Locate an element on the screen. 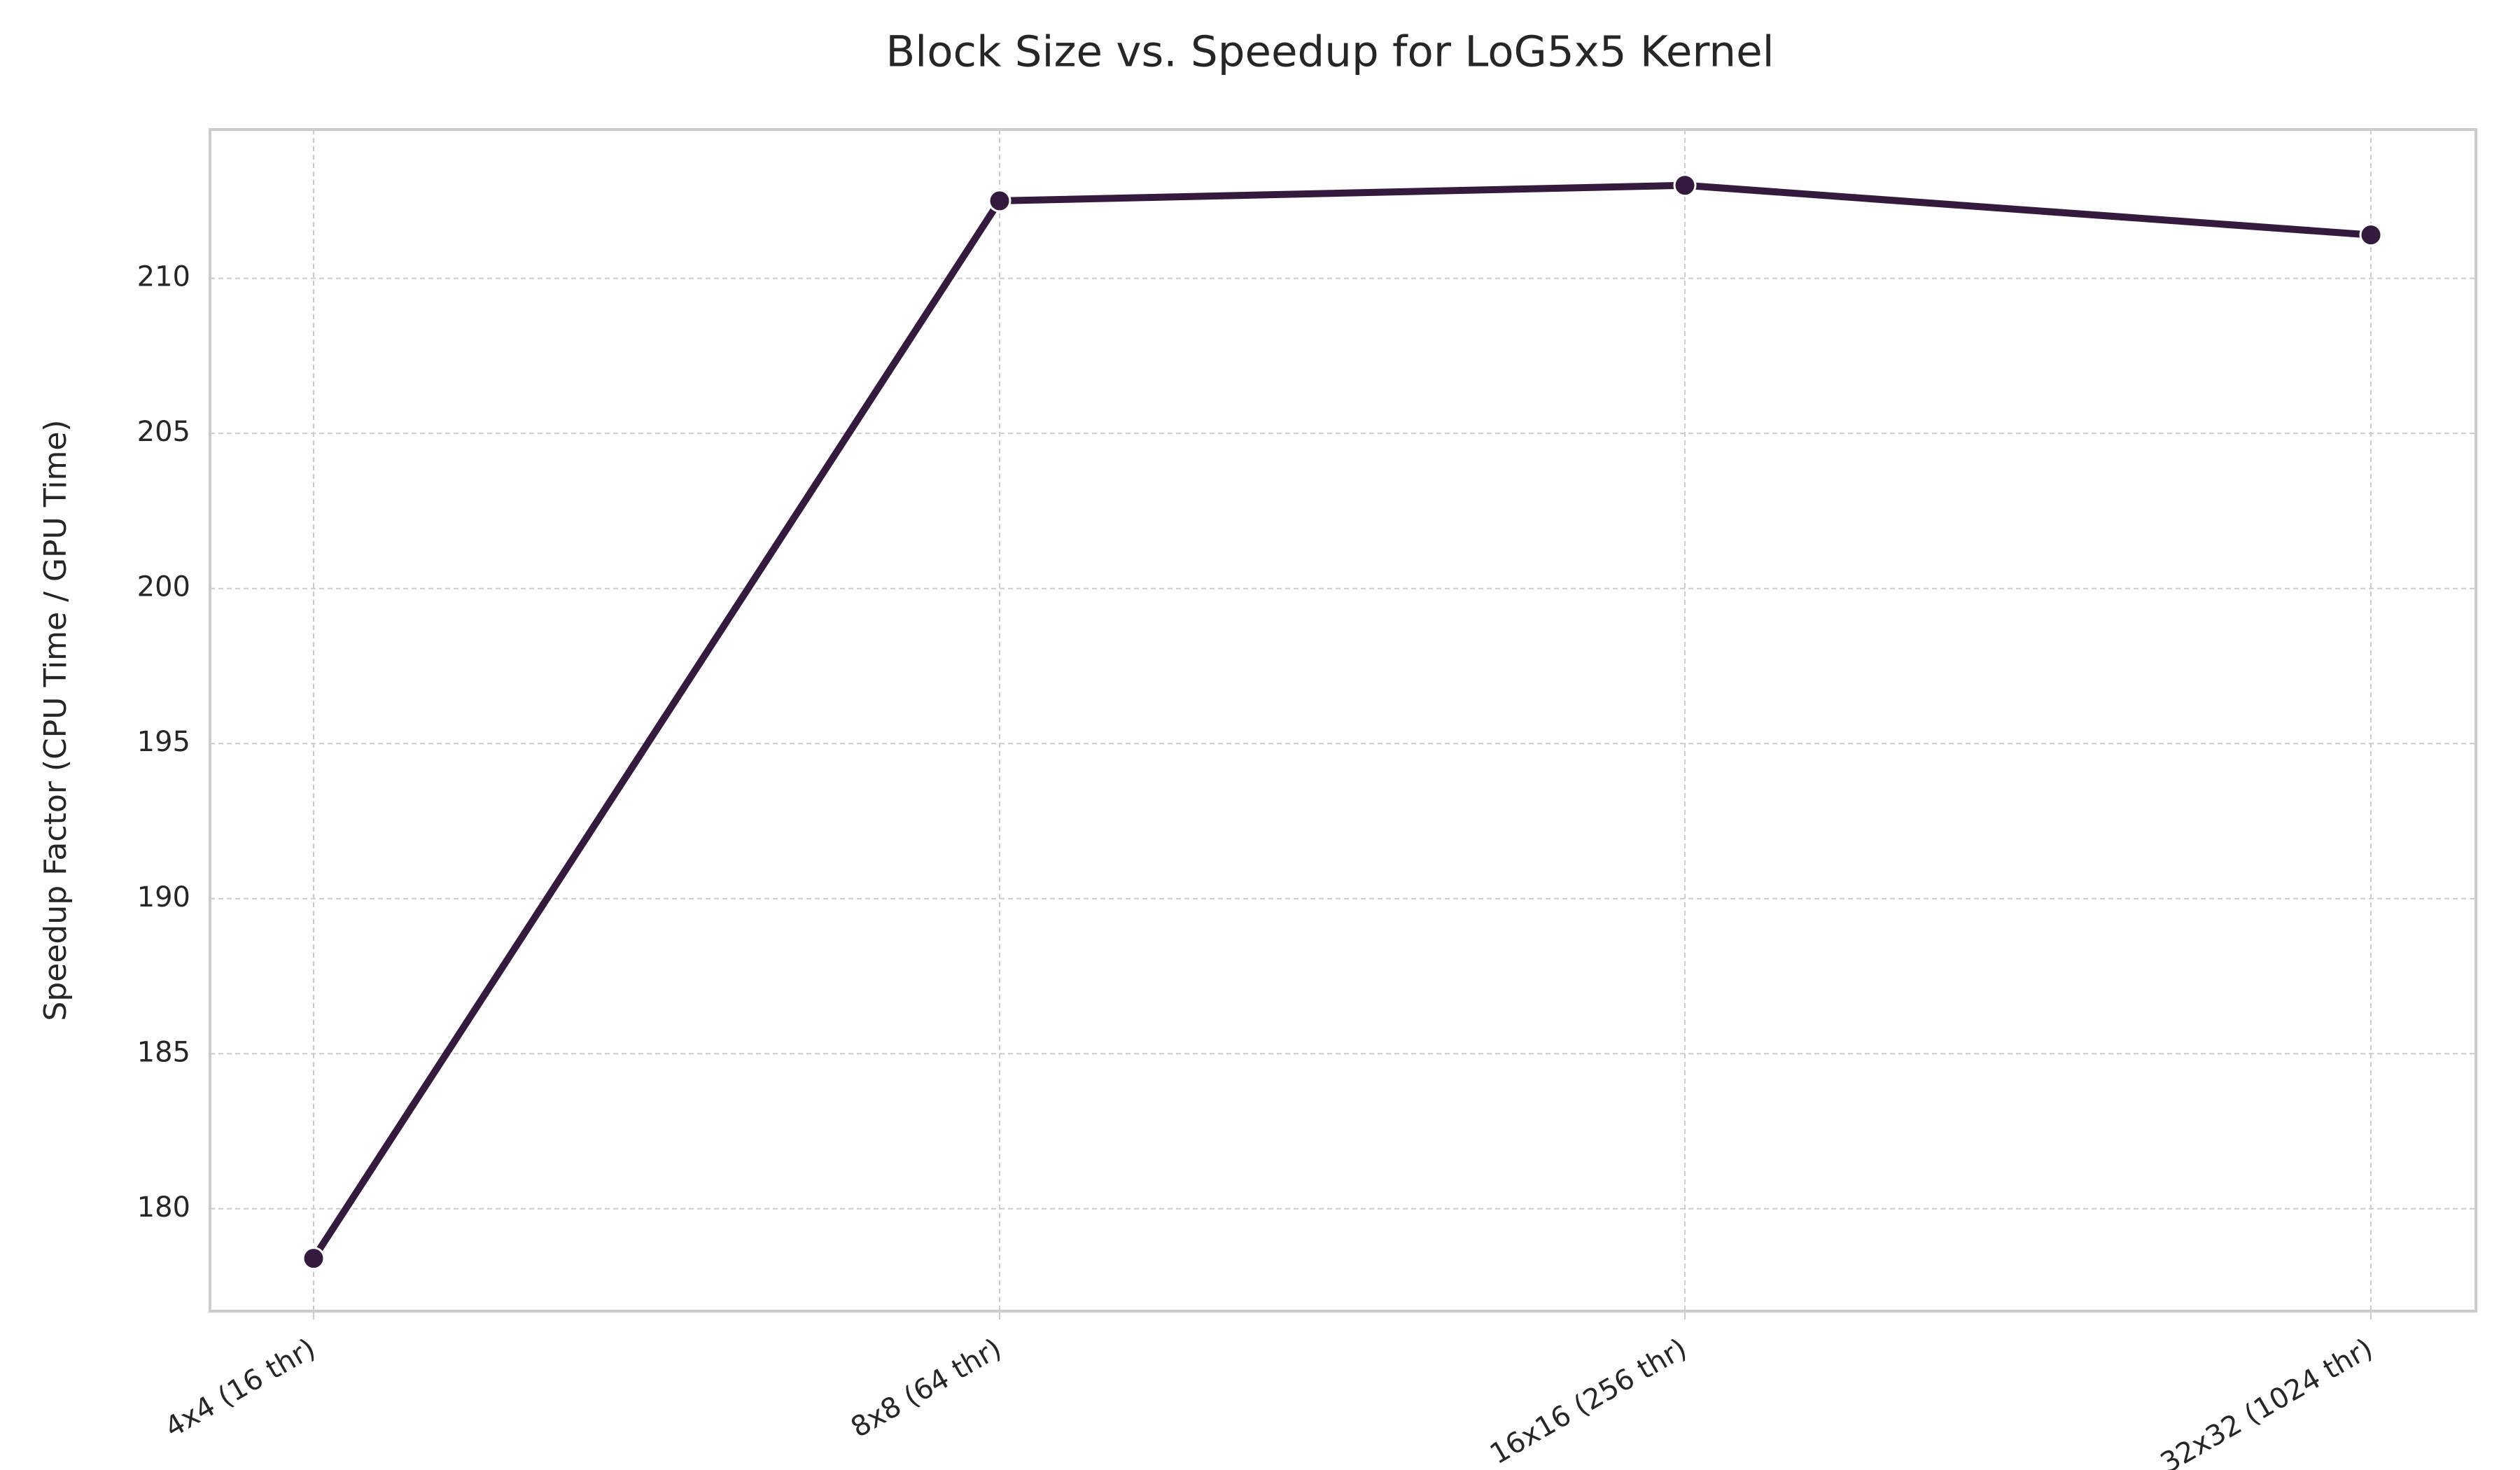 The height and width of the screenshot is (1470, 2520). y-axis-label: Speedup Factor (CPU Time / GPU Time) is located at coordinates (56, 720).